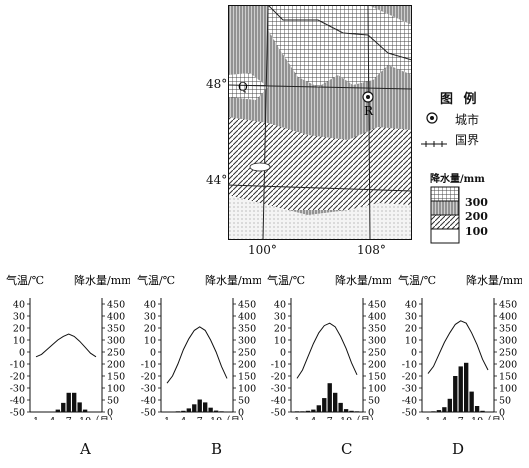 The width and height of the screenshot is (529, 468). Describe the element at coordinates (445, 216) in the screenshot. I see `precip-legend-swatches` at that location.